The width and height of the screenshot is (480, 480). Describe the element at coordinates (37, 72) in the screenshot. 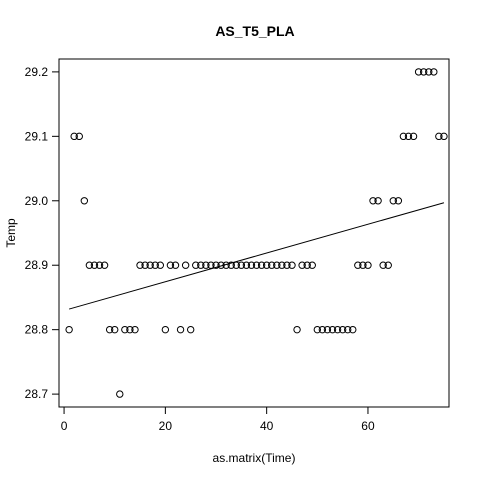

I see `y-tick-label: 29.2` at that location.